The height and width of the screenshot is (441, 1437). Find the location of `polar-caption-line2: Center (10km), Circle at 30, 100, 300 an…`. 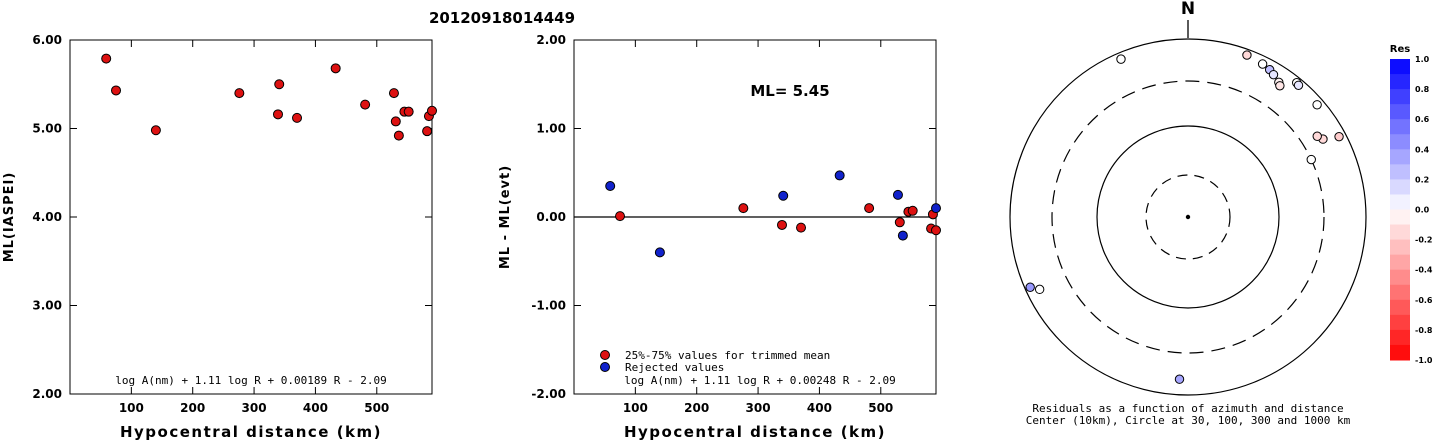

polar-caption-line2: Center (10km), Circle at 30, 100, 300 an… is located at coordinates (1188, 420).